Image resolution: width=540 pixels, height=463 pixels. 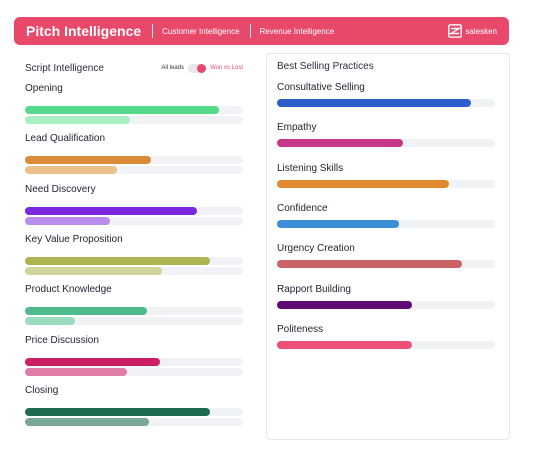 I want to click on metric-row: Opening, so click(x=134, y=103).